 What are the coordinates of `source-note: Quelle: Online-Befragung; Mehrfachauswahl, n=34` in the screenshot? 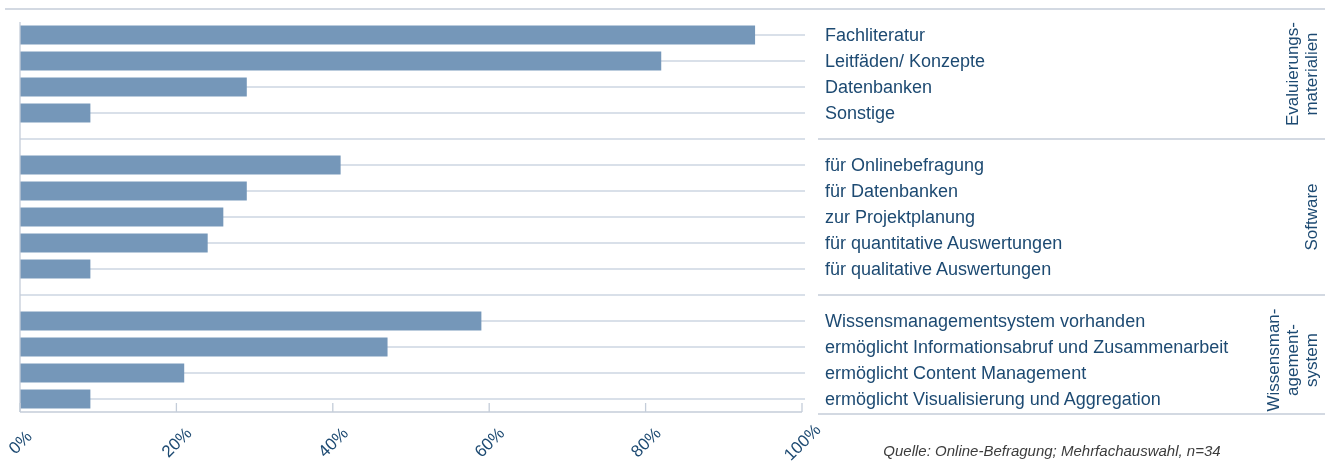 It's located at (1052, 450).